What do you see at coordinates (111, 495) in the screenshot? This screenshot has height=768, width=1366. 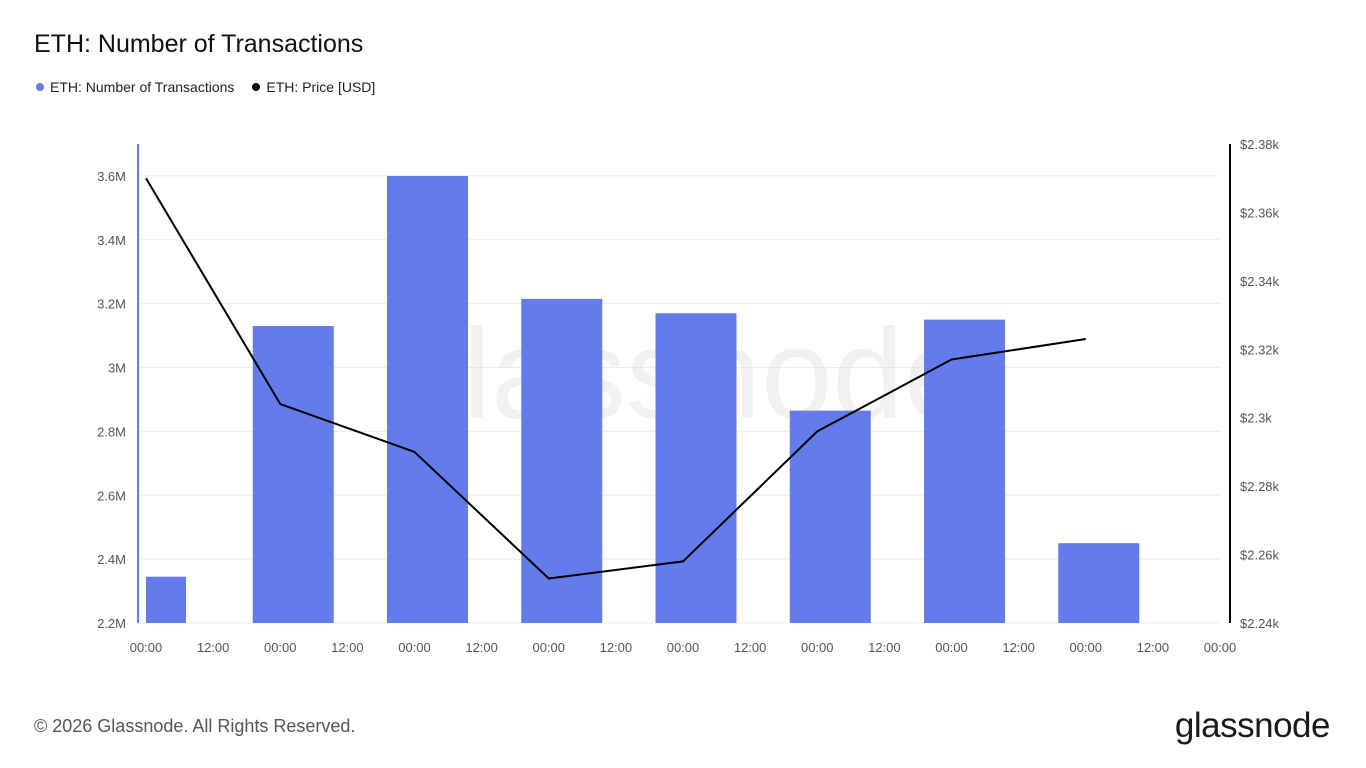 I see `left-axis-tick-label: 2.6M` at bounding box center [111, 495].